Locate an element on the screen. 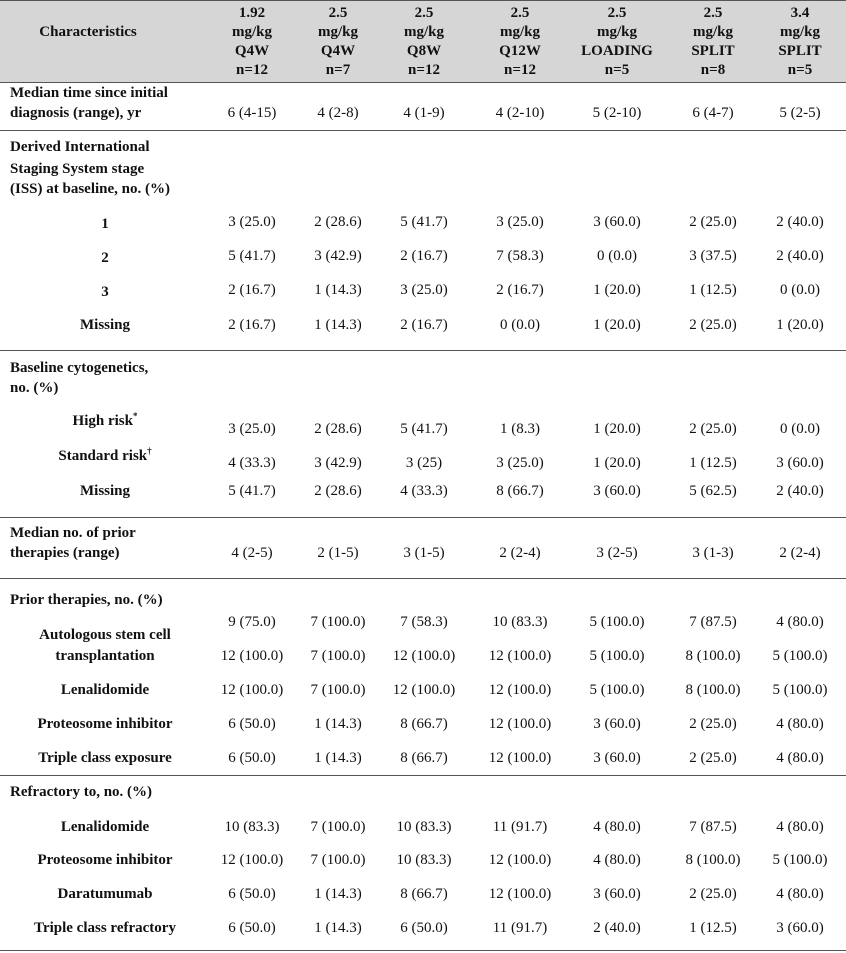  header-cell: SPLIT is located at coordinates (713, 51).